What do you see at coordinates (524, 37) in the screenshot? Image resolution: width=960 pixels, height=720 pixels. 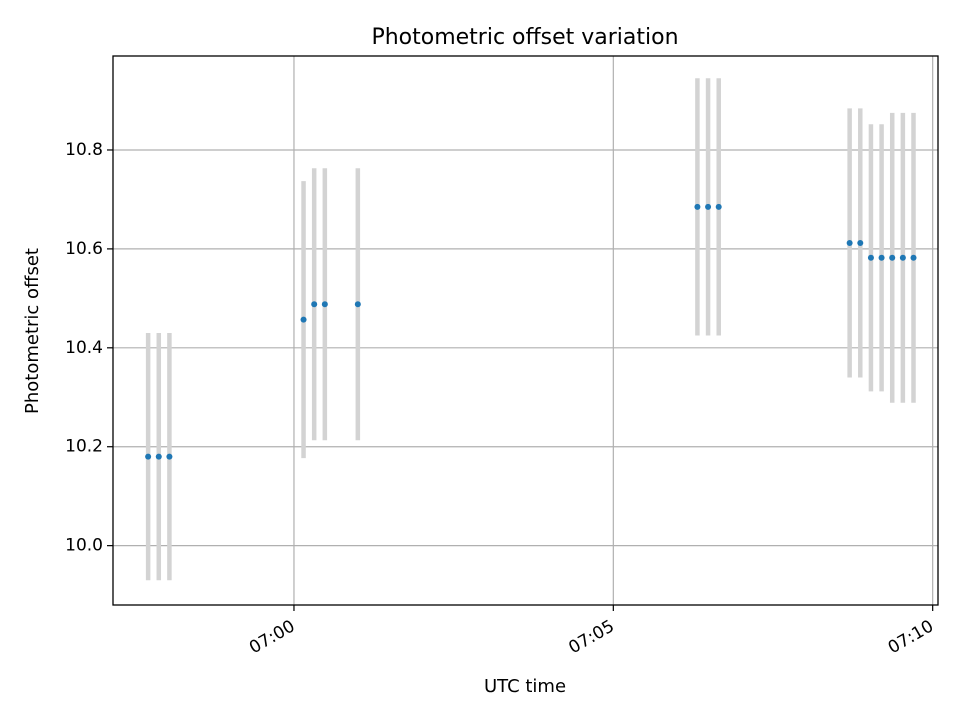 I see `chart-title: Photometric offset variation` at bounding box center [524, 37].